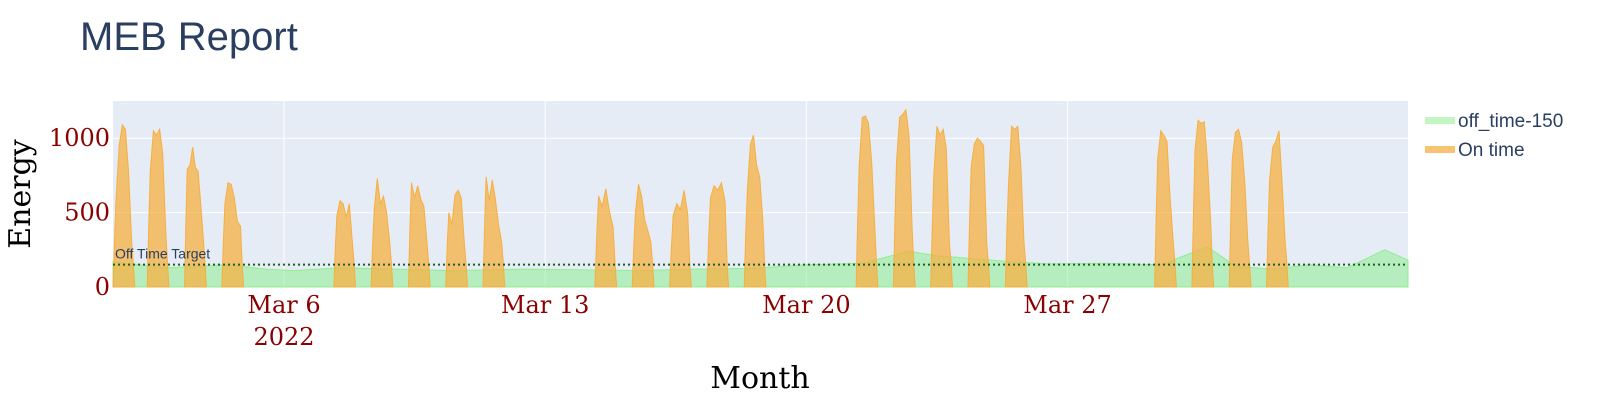 This screenshot has height=400, width=1600. I want to click on y-tick-label: 1000, so click(79, 138).